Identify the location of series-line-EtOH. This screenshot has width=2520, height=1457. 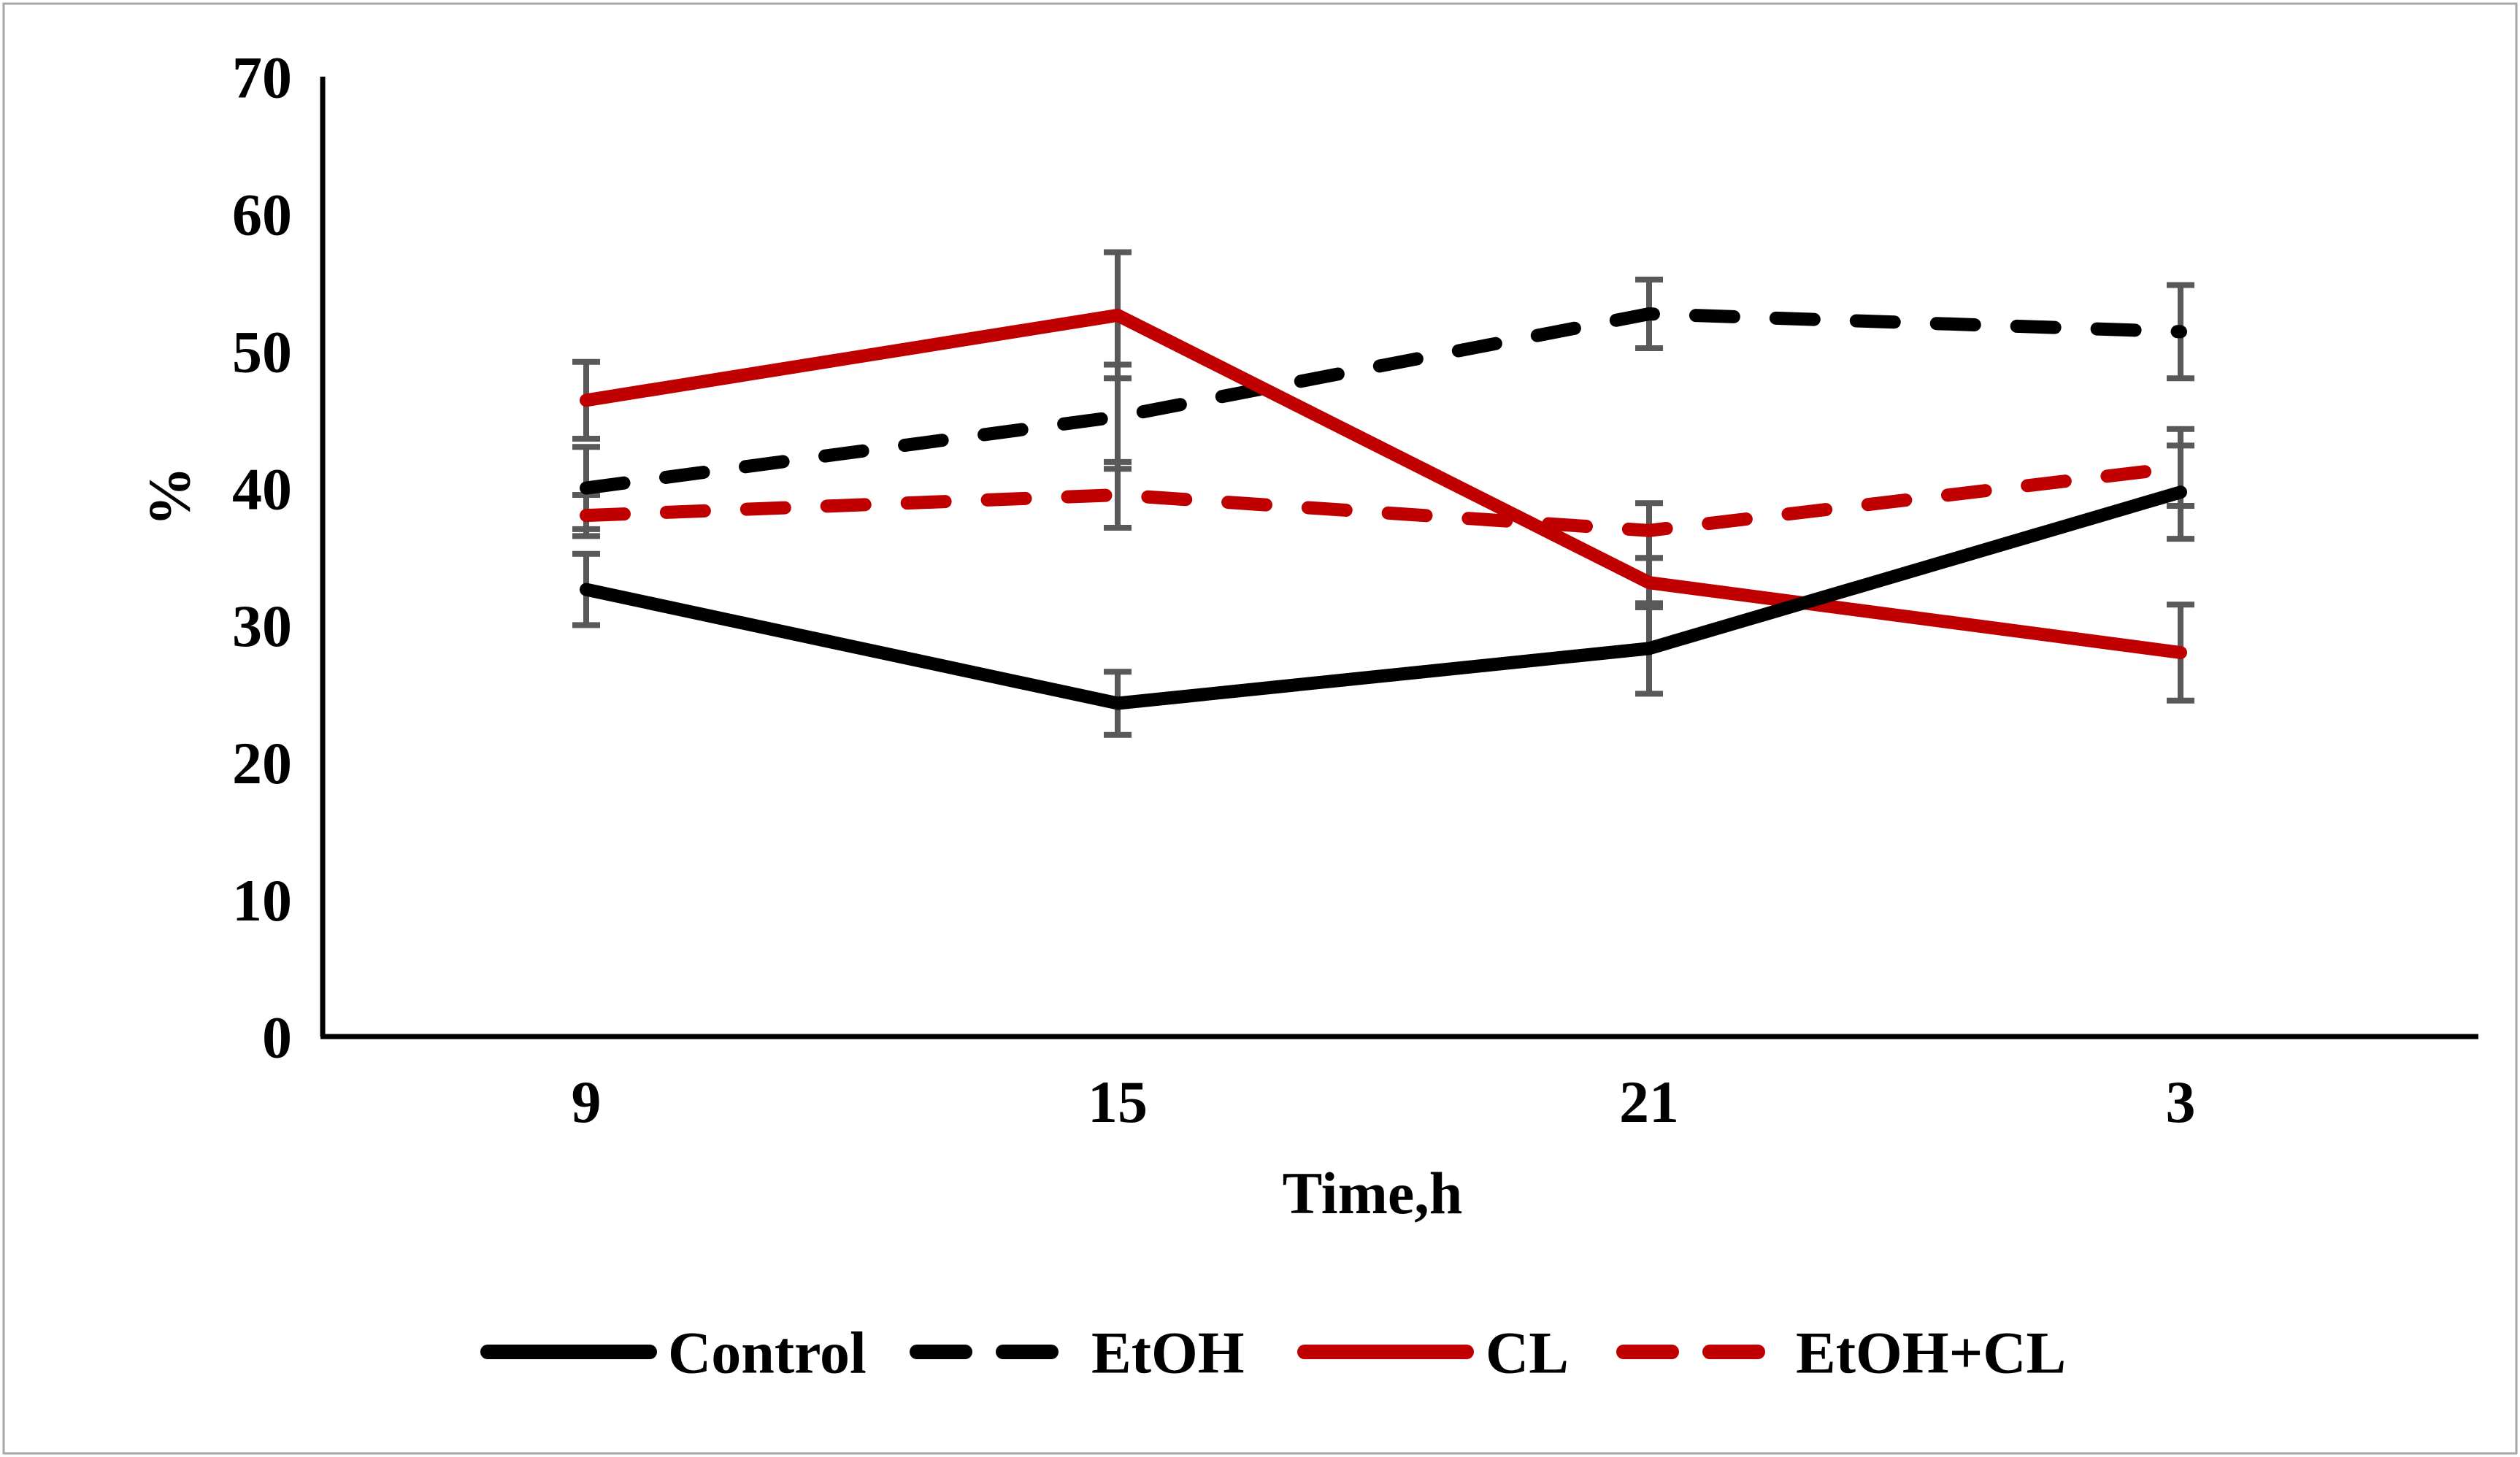
(1383, 401).